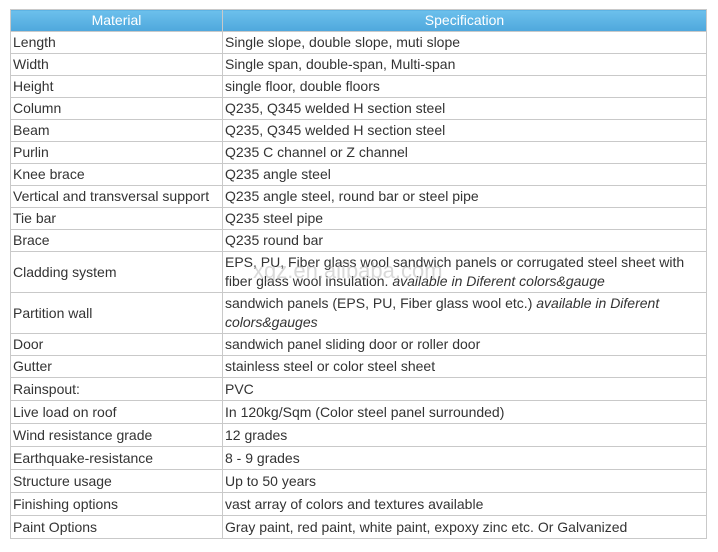 This screenshot has height=552, width=718. Describe the element at coordinates (464, 20) in the screenshot. I see `header-cell: Specification` at that location.